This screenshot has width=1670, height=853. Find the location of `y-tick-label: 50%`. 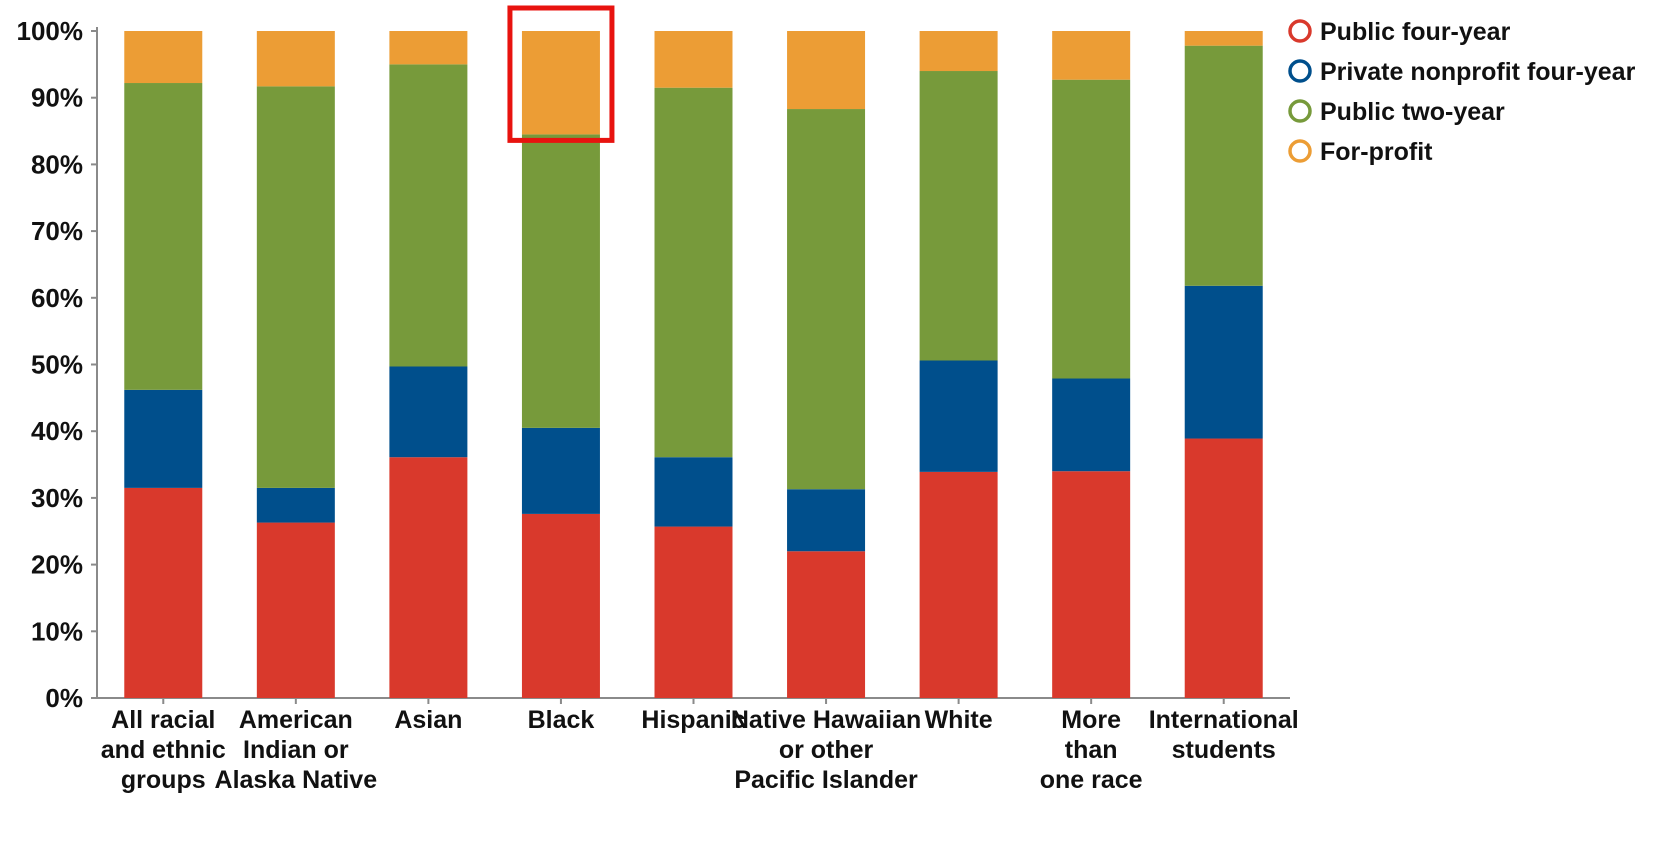

y-tick-label: 50% is located at coordinates (57, 365).